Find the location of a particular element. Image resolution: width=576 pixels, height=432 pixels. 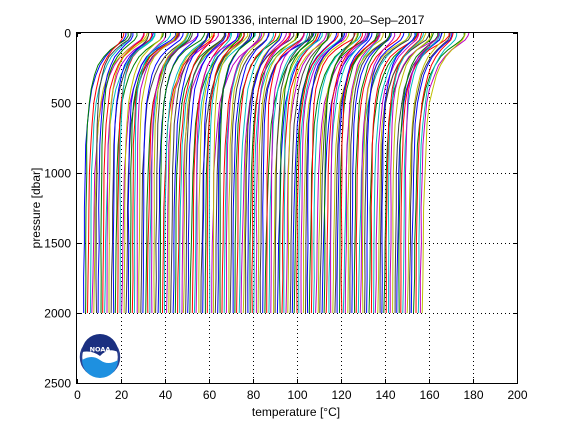

x-tick-label: 100 is located at coordinates (297, 395).